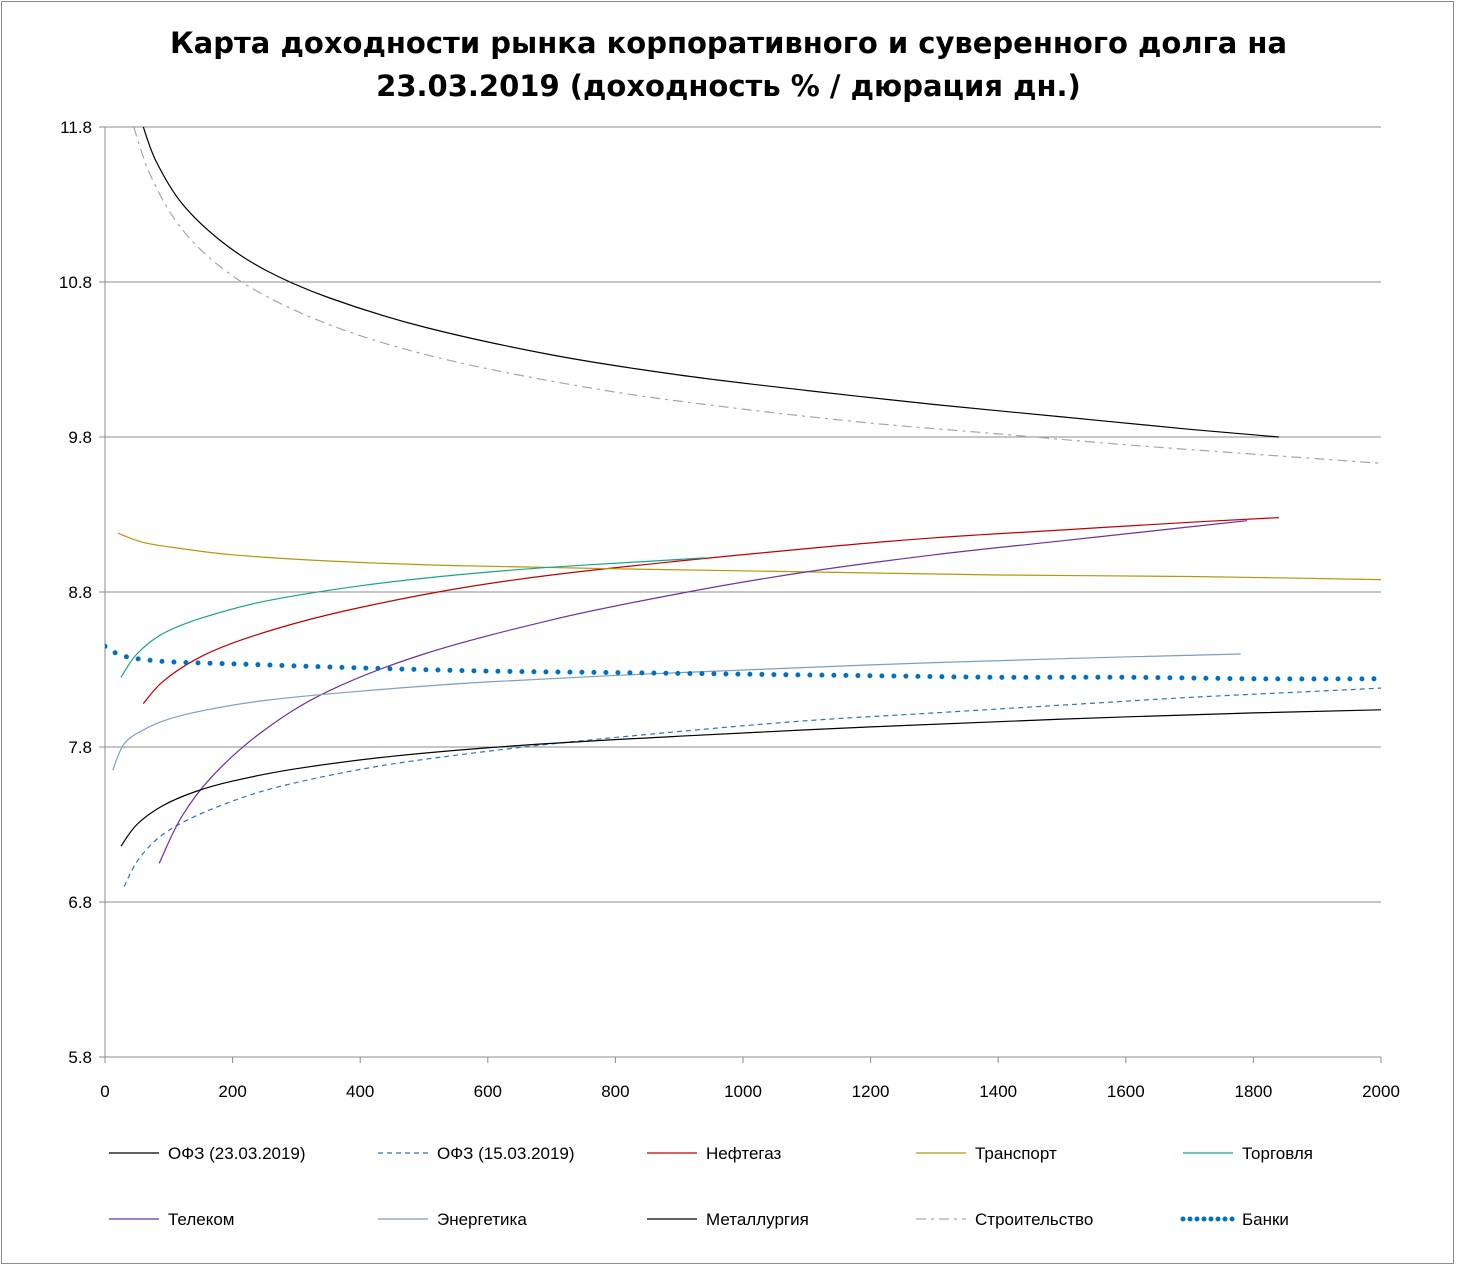 Image resolution: width=1457 pixels, height=1267 pixels. Describe the element at coordinates (1016, 1153) in the screenshot. I see `legend-label: Транспорт` at that location.